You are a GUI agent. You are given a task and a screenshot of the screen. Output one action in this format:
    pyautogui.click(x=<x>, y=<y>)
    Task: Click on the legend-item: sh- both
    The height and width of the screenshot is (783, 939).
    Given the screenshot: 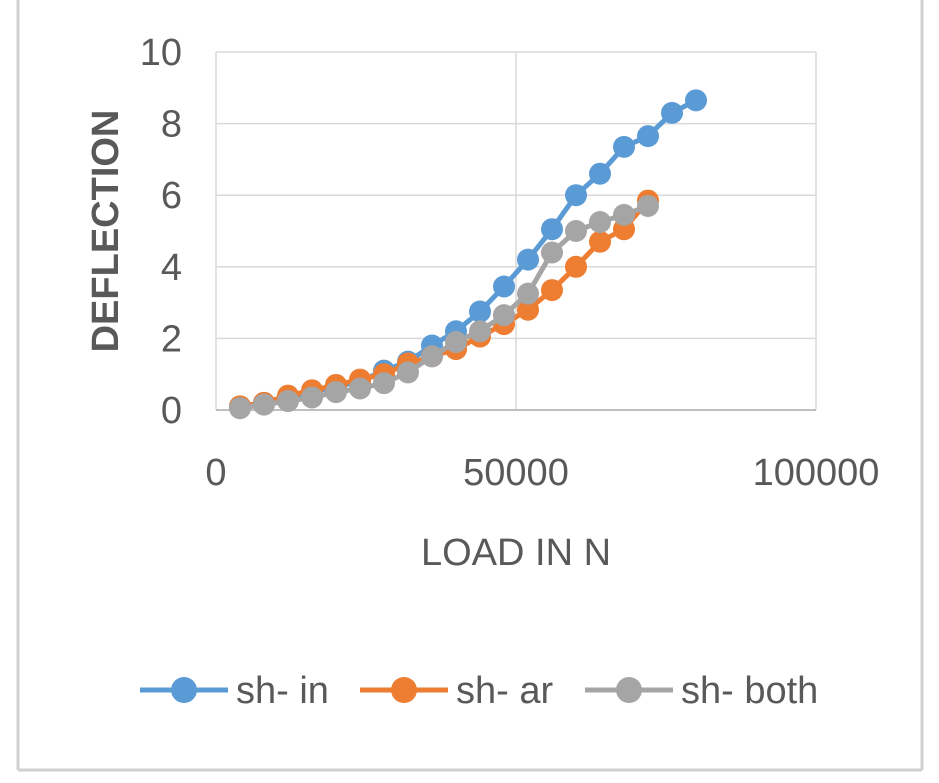 What is the action you would take?
    pyautogui.click(x=701, y=691)
    